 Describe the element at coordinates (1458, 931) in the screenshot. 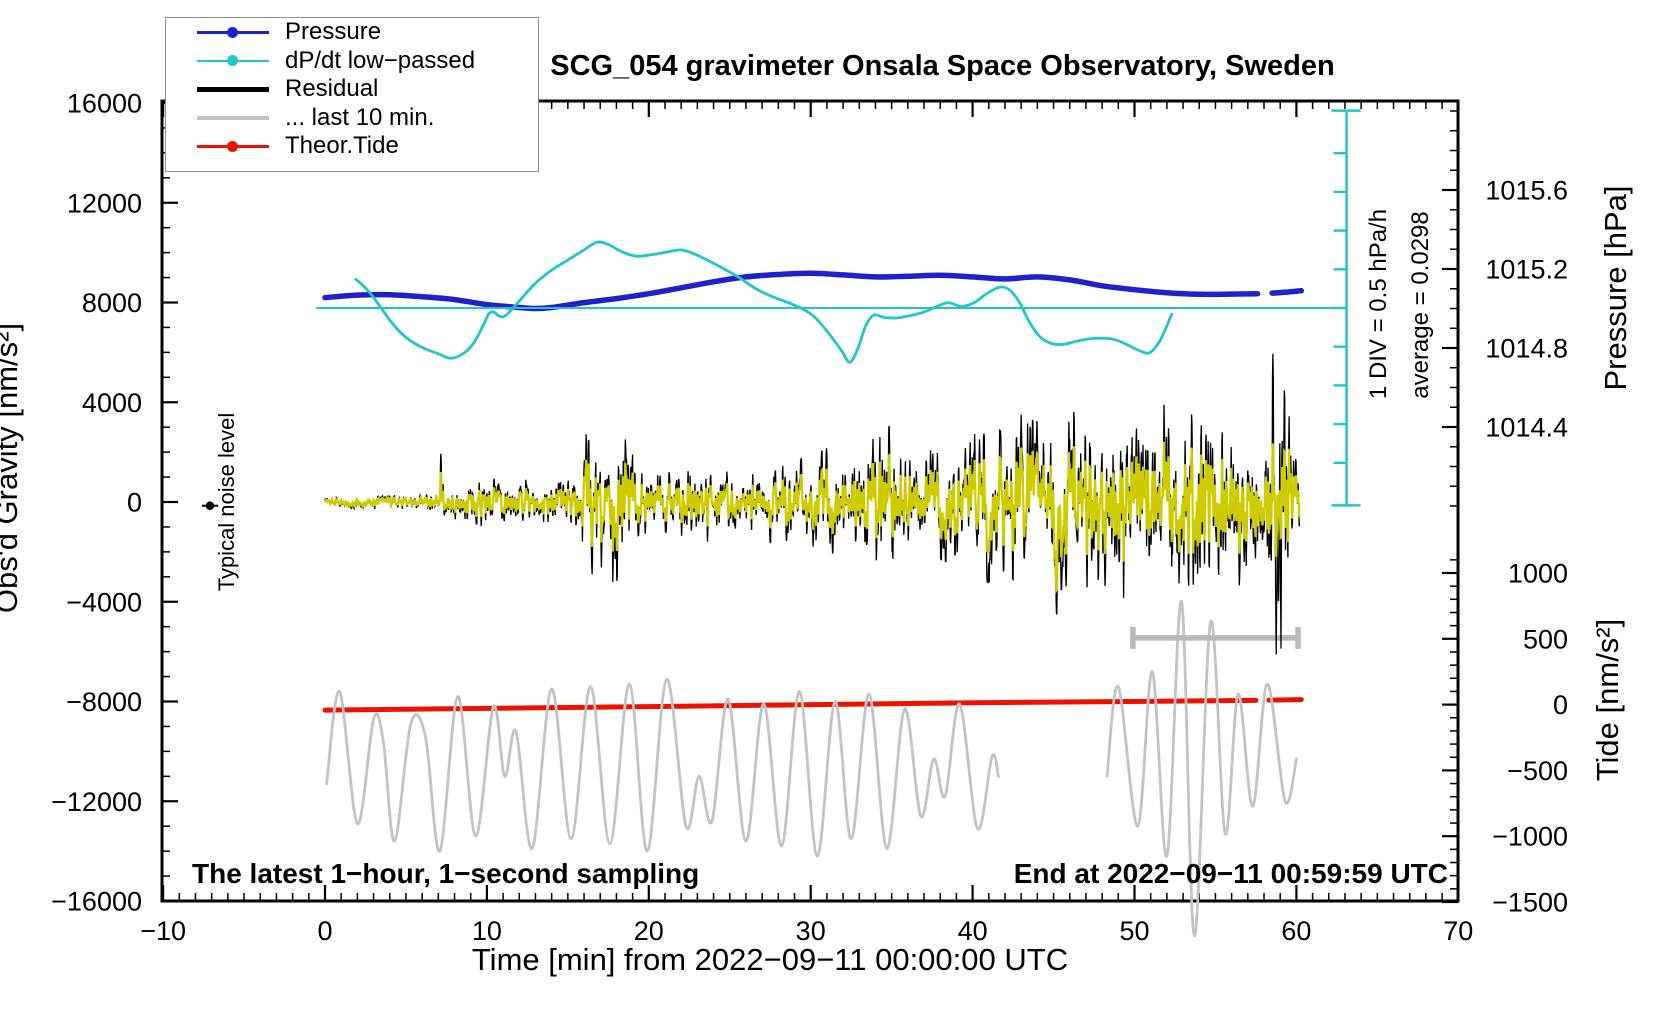

I see `x-tick-label: 70` at that location.